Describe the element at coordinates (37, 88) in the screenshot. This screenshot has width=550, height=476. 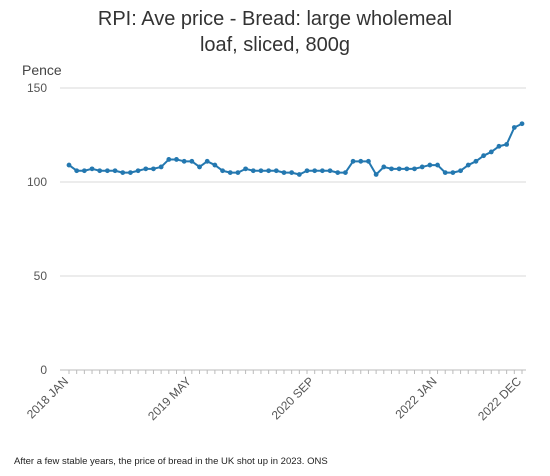
I see `y-tick-label-150: 150` at that location.